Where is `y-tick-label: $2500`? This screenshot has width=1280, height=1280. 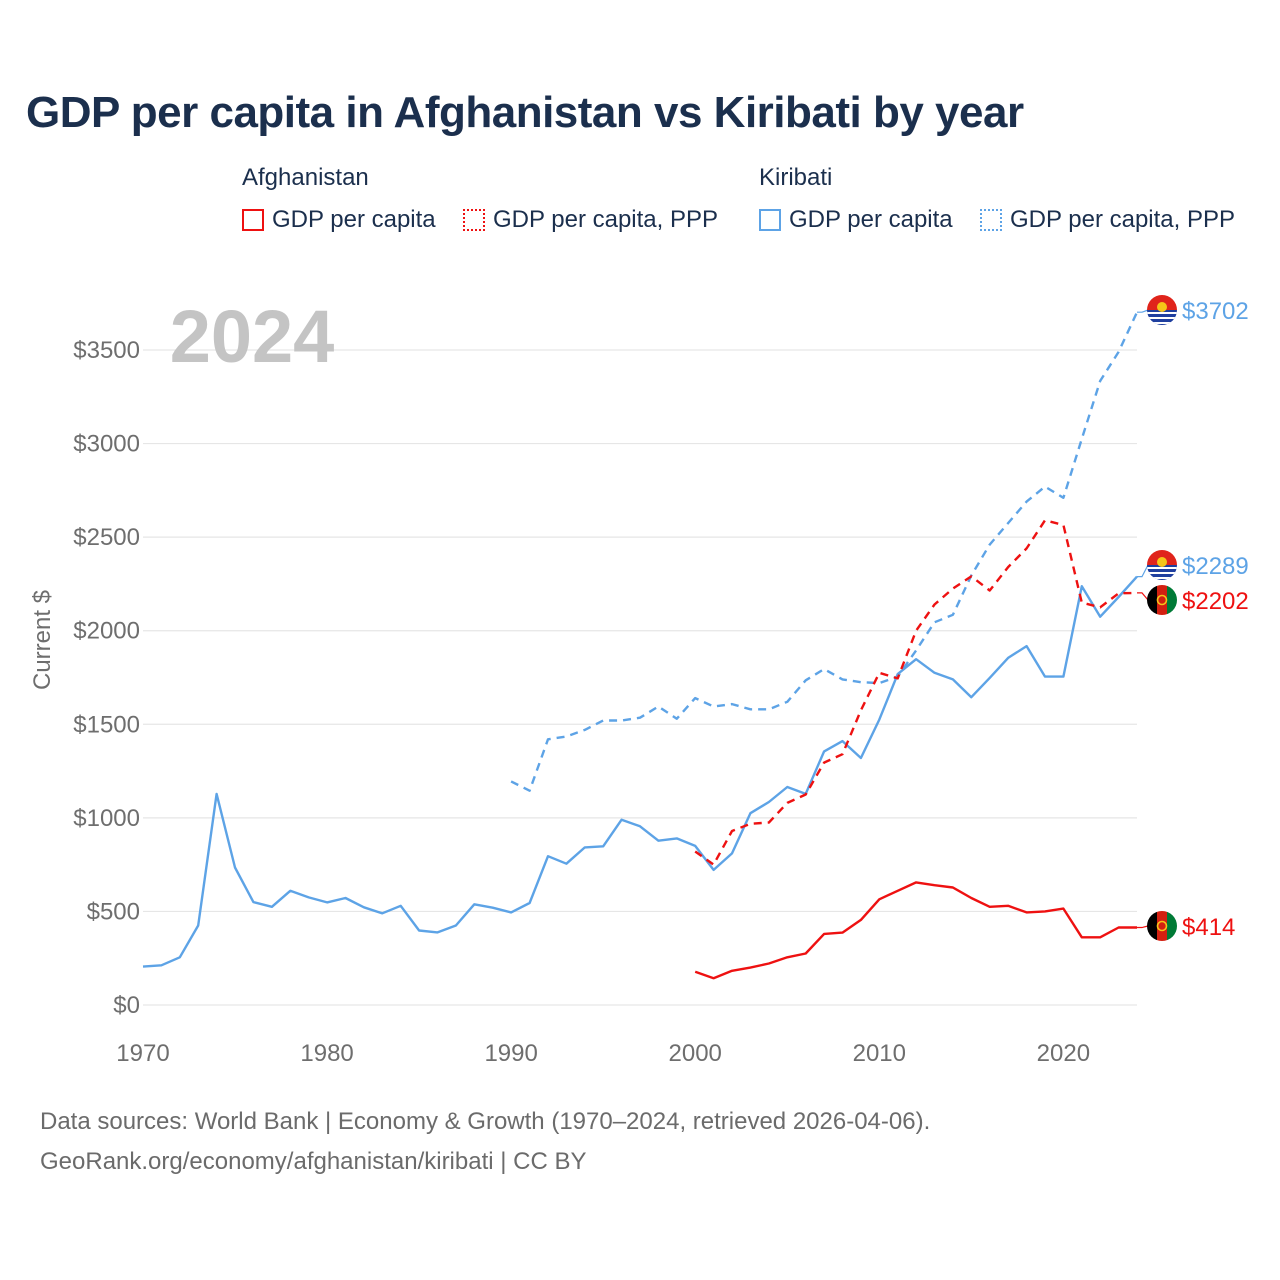
y-tick-label: $2500 is located at coordinates (106, 537).